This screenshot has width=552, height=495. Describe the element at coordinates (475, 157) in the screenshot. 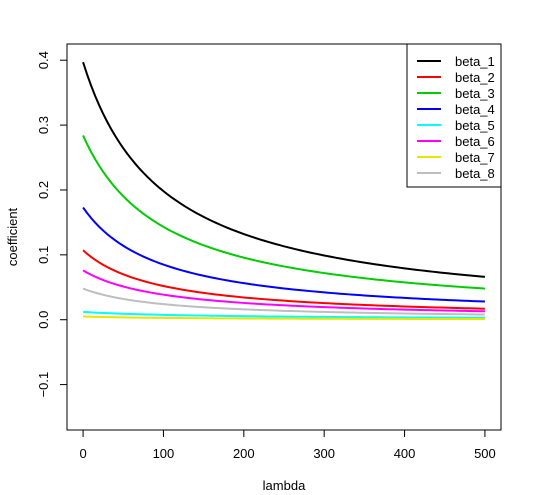

I see `legend-label: beta_7` at that location.